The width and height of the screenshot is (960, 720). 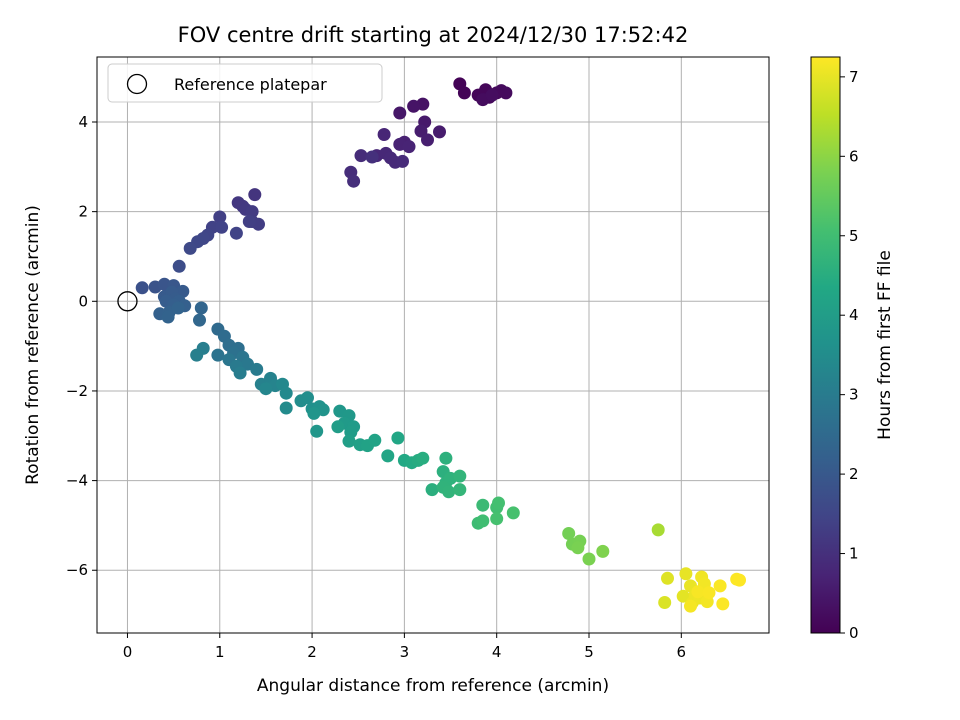 I want to click on colorbar-tick-label-1: 1, so click(x=854, y=554).